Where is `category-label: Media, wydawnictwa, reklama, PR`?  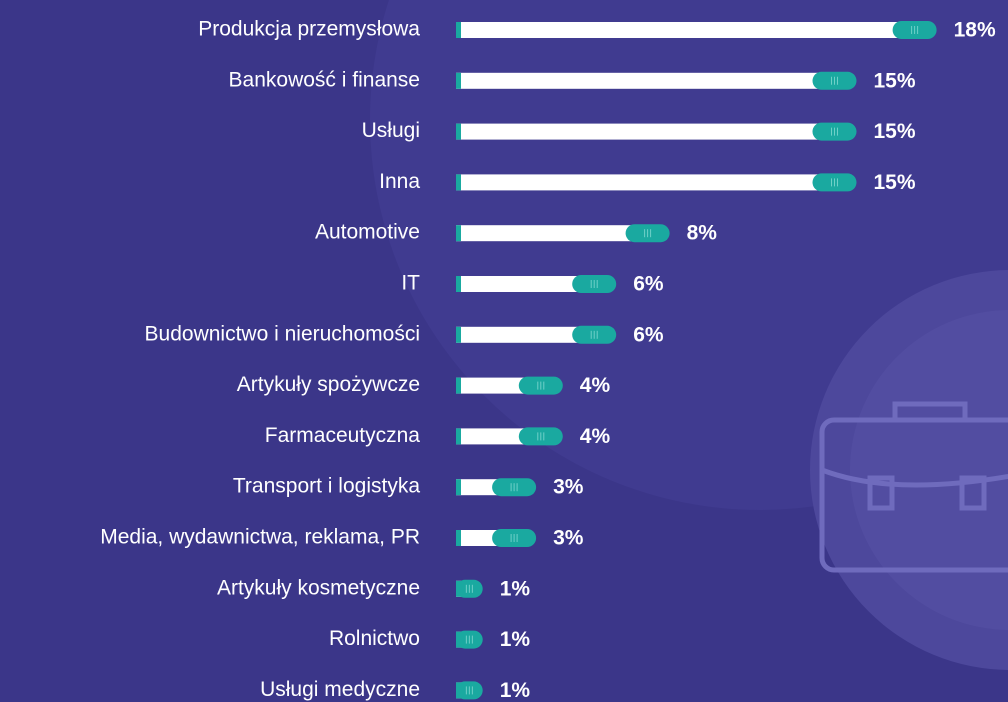 category-label: Media, wydawnictwa, reklama, PR is located at coordinates (260, 537).